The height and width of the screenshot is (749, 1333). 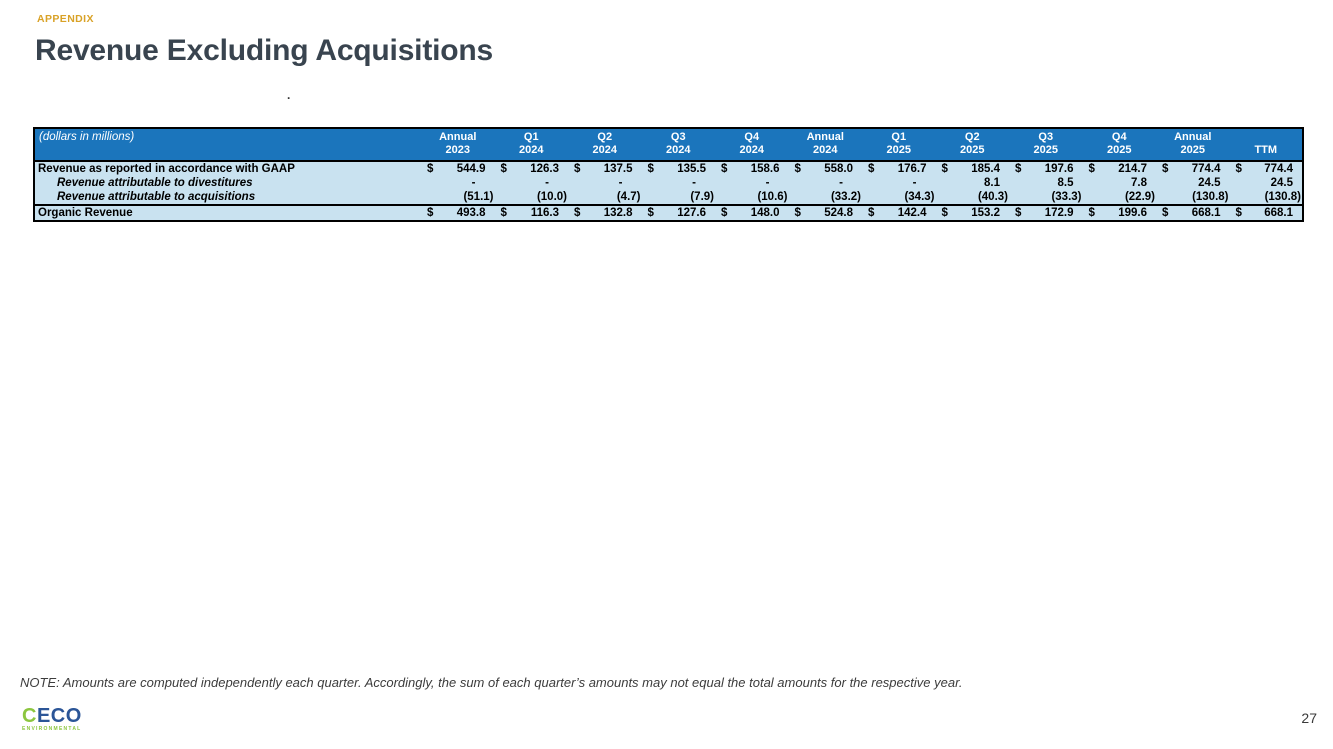 I want to click on cell-value: 197.6, so click(x=1059, y=169).